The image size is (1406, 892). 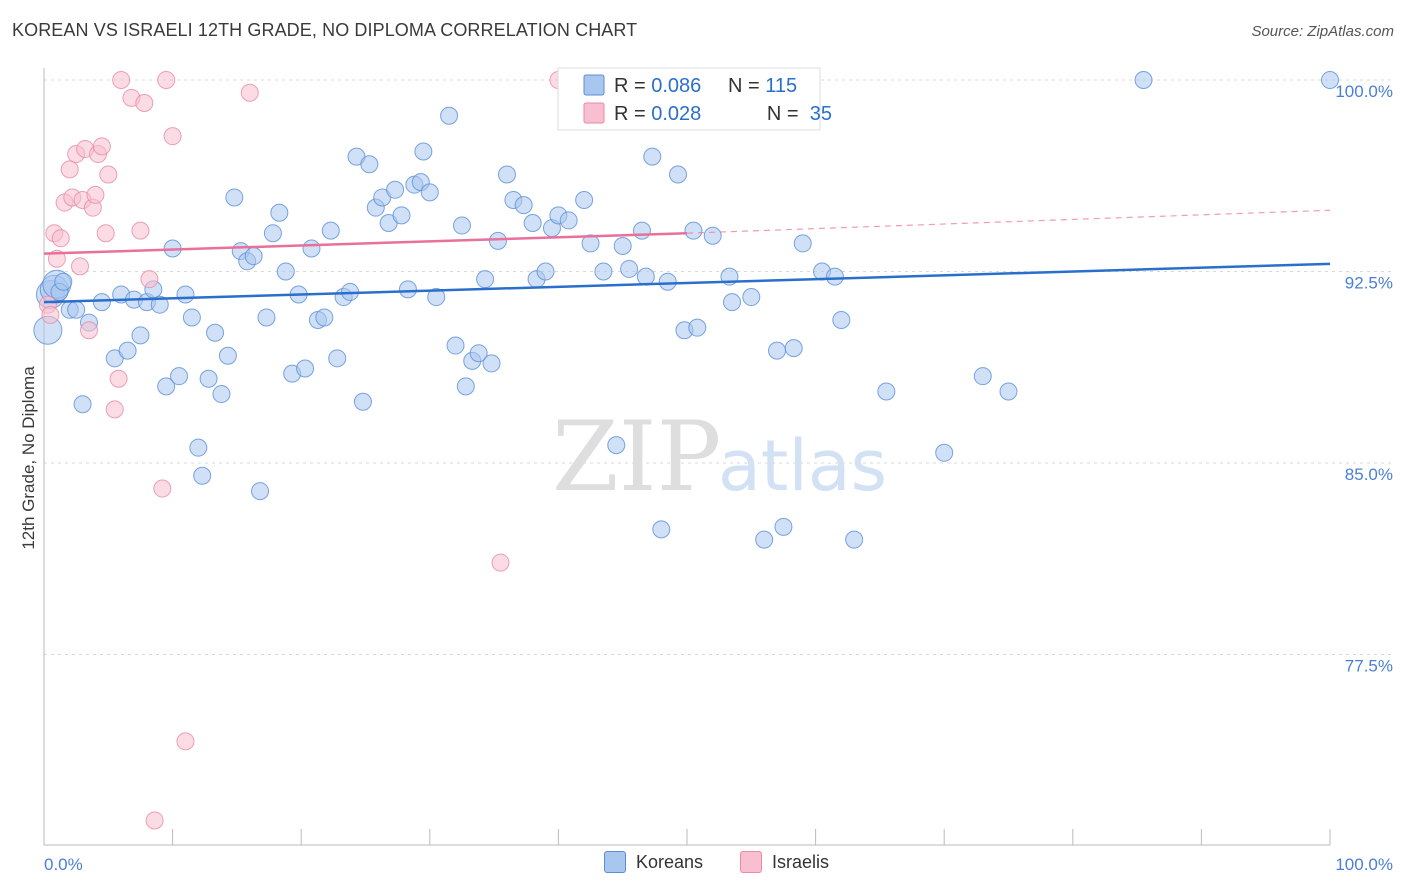 I want to click on y-tick-label: 92.5%, so click(x=1369, y=283).